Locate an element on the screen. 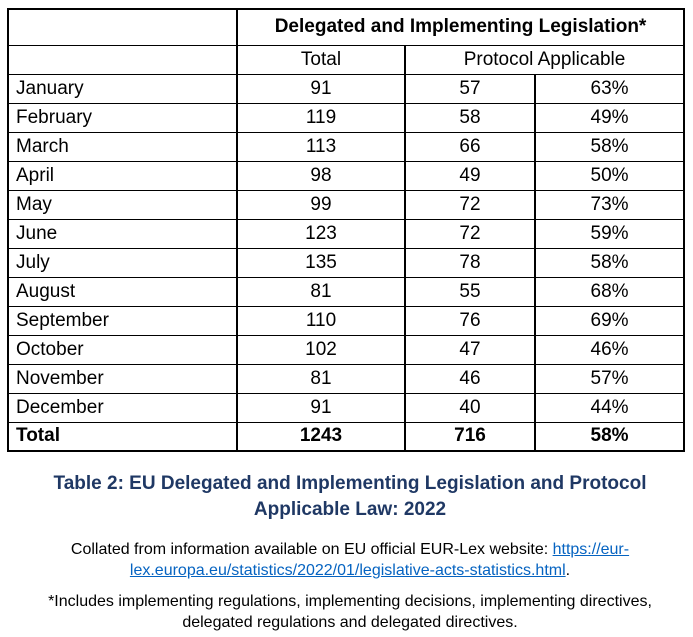 The height and width of the screenshot is (637, 693). total-cell: 99 is located at coordinates (321, 204).